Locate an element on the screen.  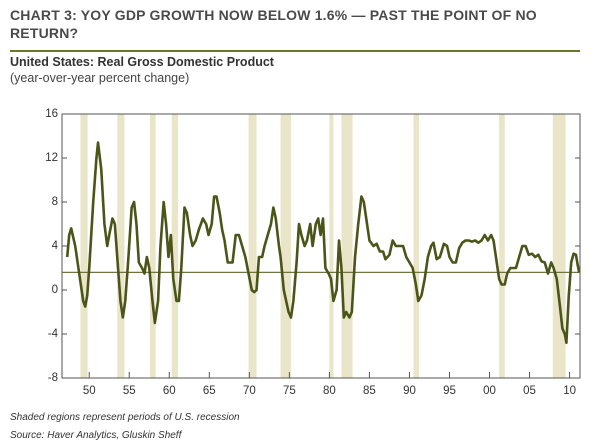
x-tick-label: 95 is located at coordinates (449, 391).